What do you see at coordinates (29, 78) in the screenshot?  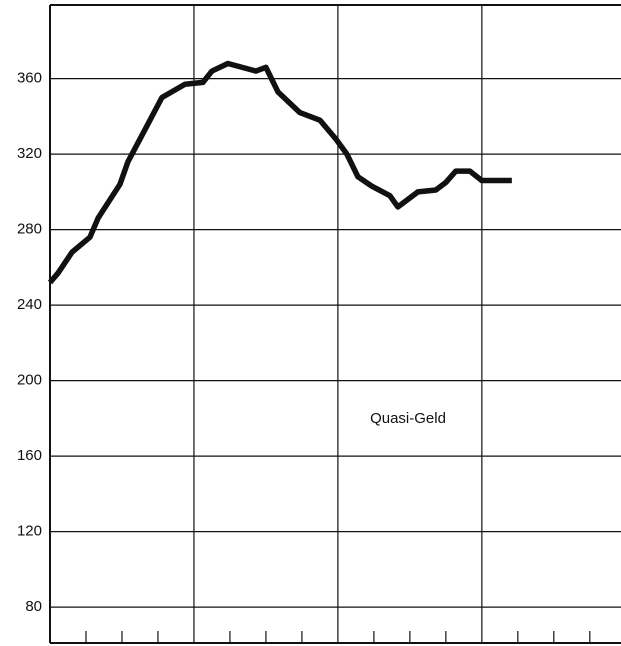 I see `y-tick-label: 360` at bounding box center [29, 78].